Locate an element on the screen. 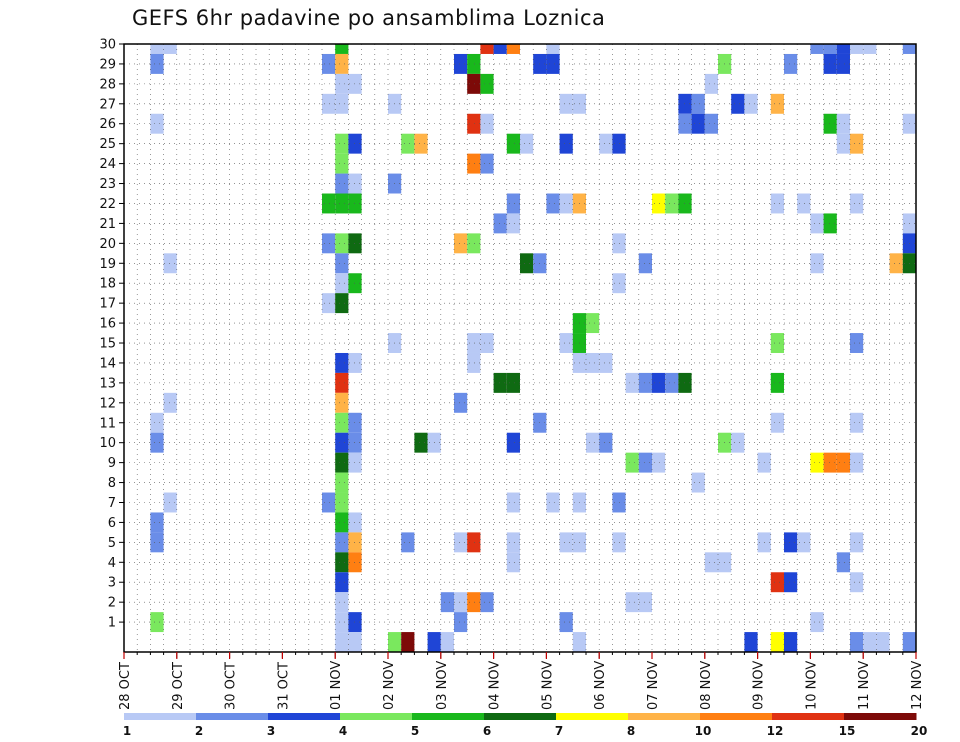  y-tick-label: 21 is located at coordinates (107, 224).